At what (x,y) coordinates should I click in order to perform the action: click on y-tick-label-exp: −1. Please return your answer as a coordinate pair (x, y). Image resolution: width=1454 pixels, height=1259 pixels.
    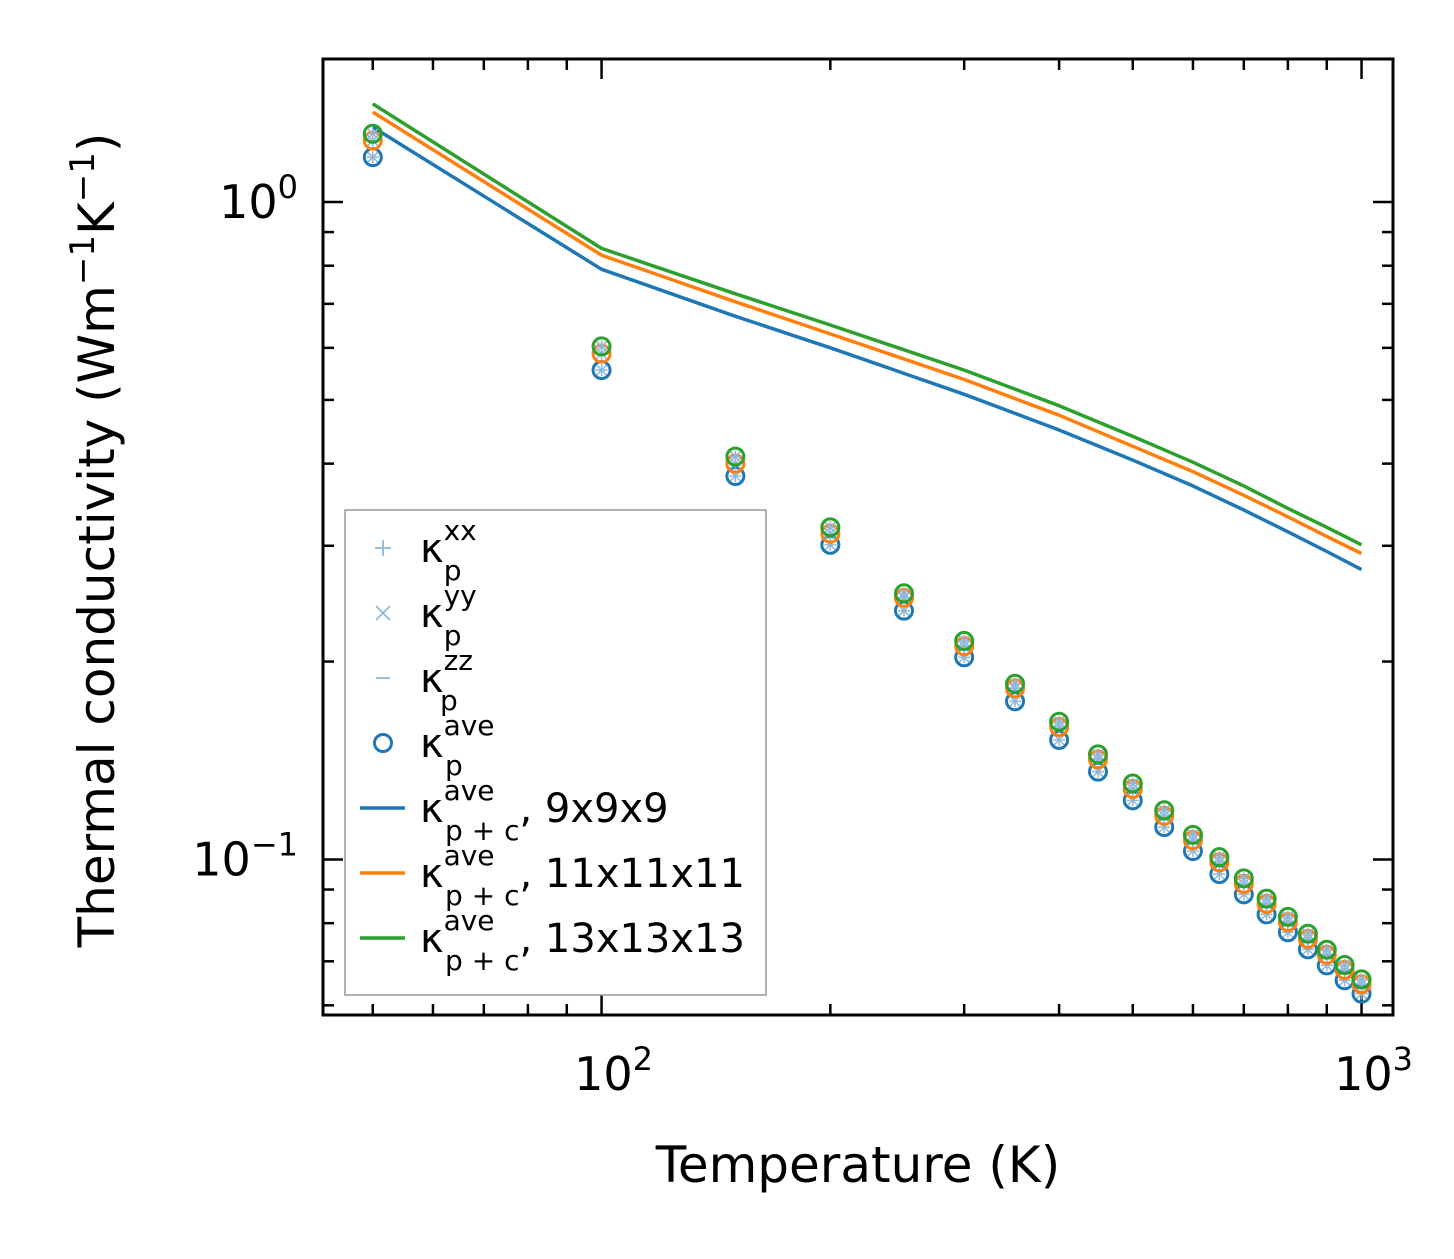
    Looking at the image, I should click on (274, 844).